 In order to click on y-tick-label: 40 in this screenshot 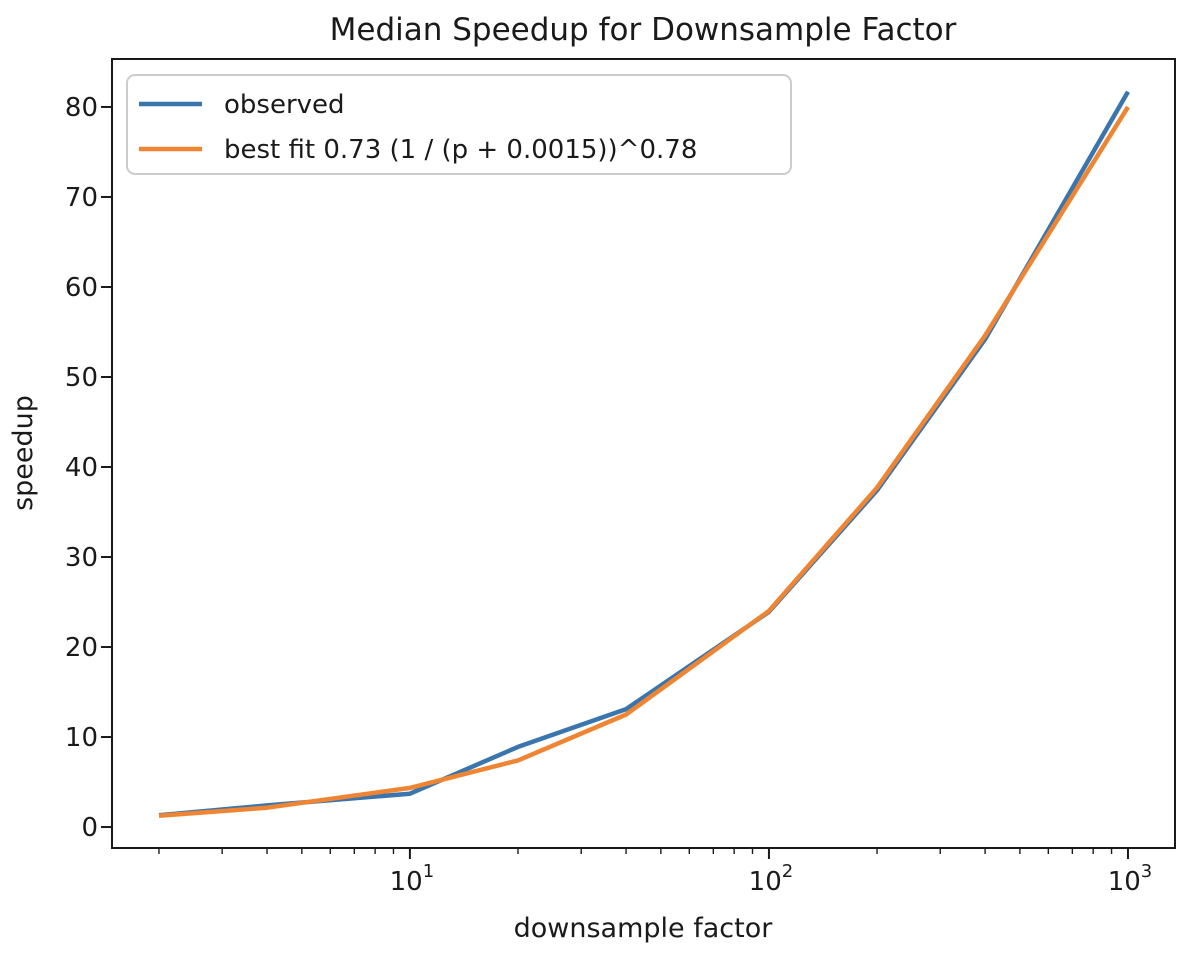, I will do `click(81, 468)`.